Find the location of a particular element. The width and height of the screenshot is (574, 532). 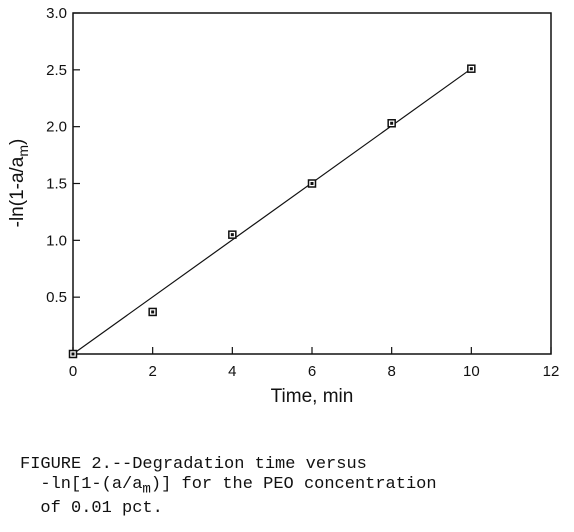

y-tick-label: 3.0 is located at coordinates (56, 13).